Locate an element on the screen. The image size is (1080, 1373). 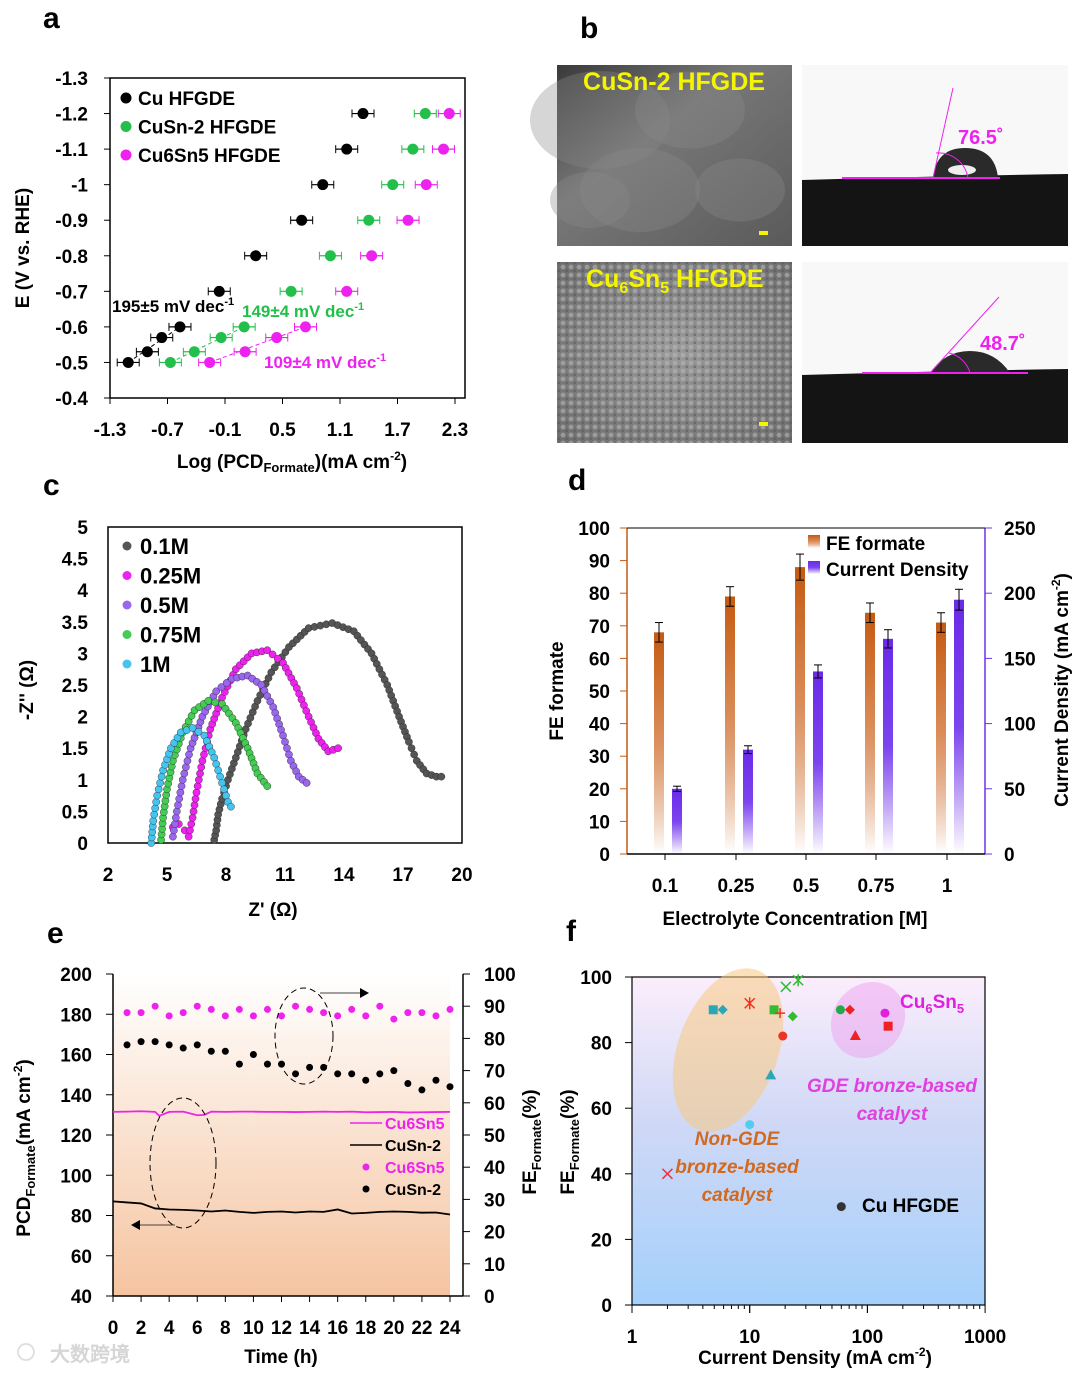
xtick-label-d: 0.75 is located at coordinates (876, 886).